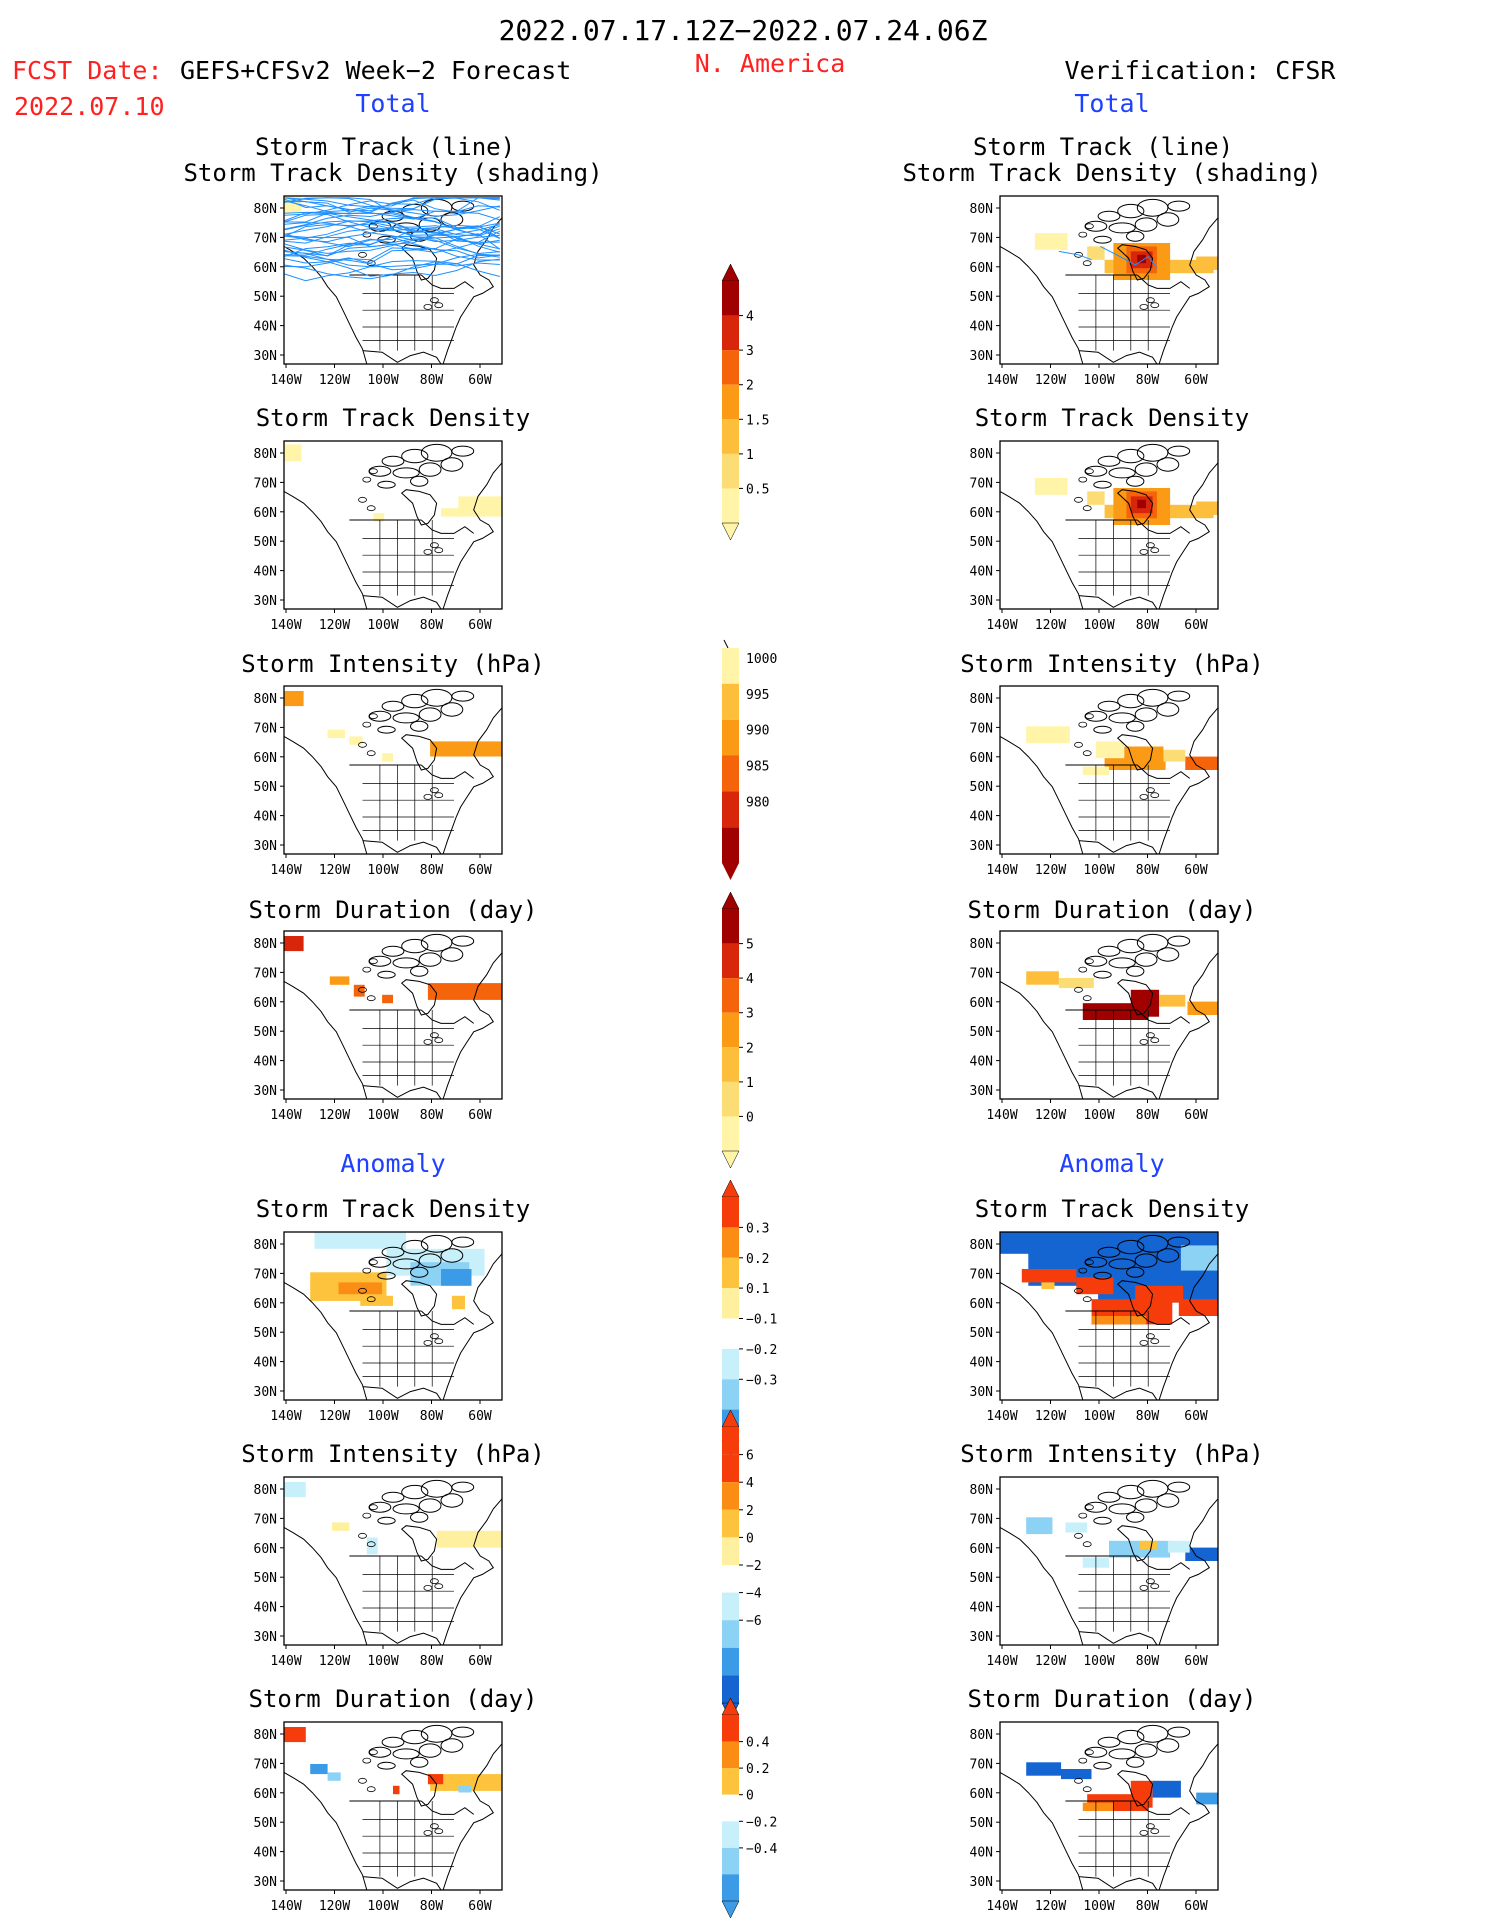  What do you see at coordinates (745, 402) in the screenshot?
I see `density-colorbar: 4 3 2 1.5 1 0.5` at bounding box center [745, 402].